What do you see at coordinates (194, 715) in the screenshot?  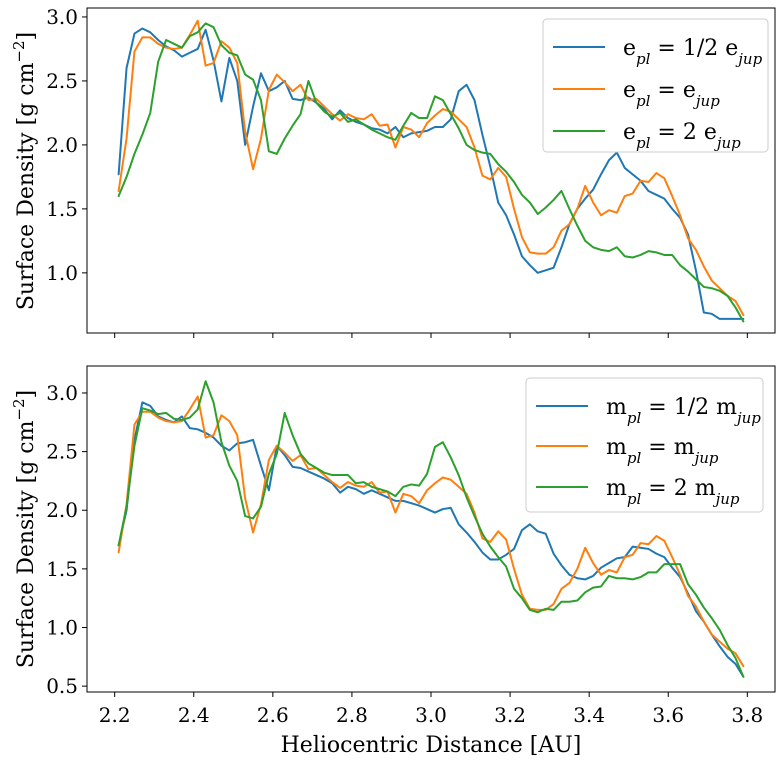 I see `bottom-x-tick-label: 2.4` at bounding box center [194, 715].